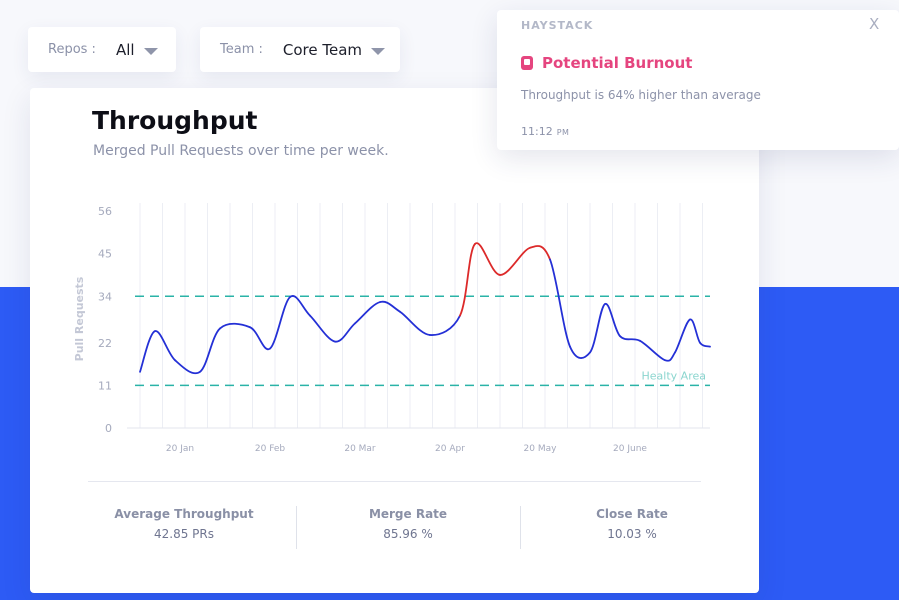  Describe the element at coordinates (105, 211) in the screenshot. I see `y-tick-label: 56` at that location.